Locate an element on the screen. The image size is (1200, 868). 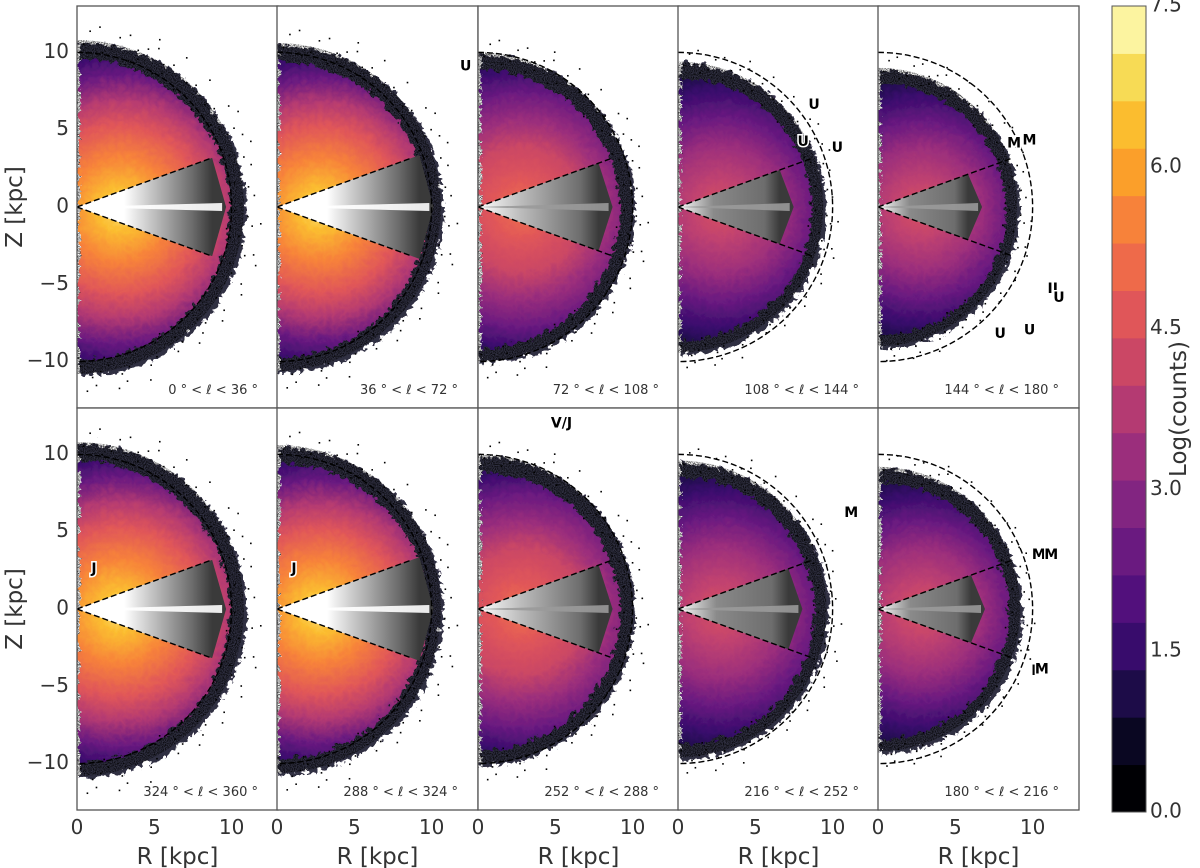
colorbar-segment is located at coordinates (1129, 267).